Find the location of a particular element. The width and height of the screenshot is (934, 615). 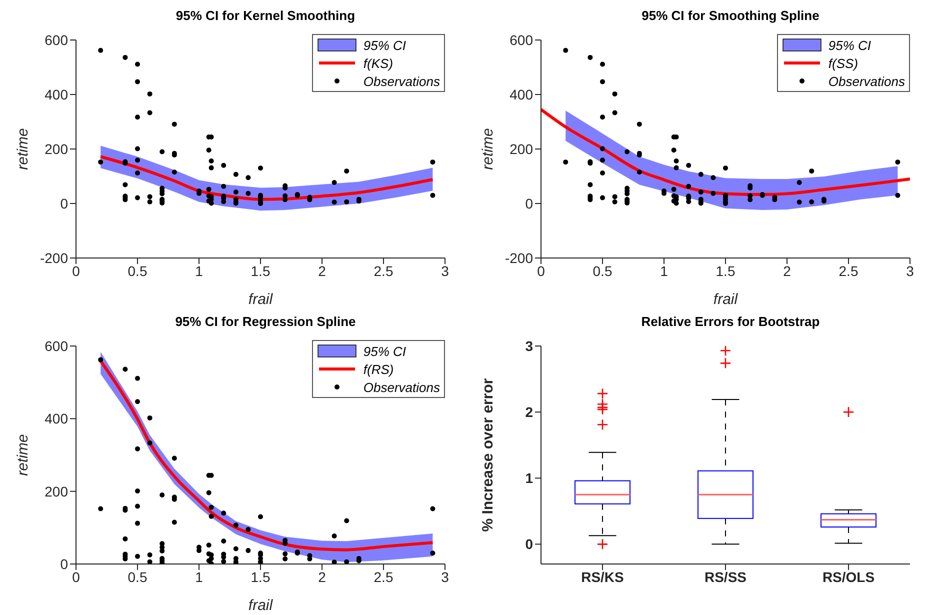

y-tick-label: 2 is located at coordinates (529, 412).